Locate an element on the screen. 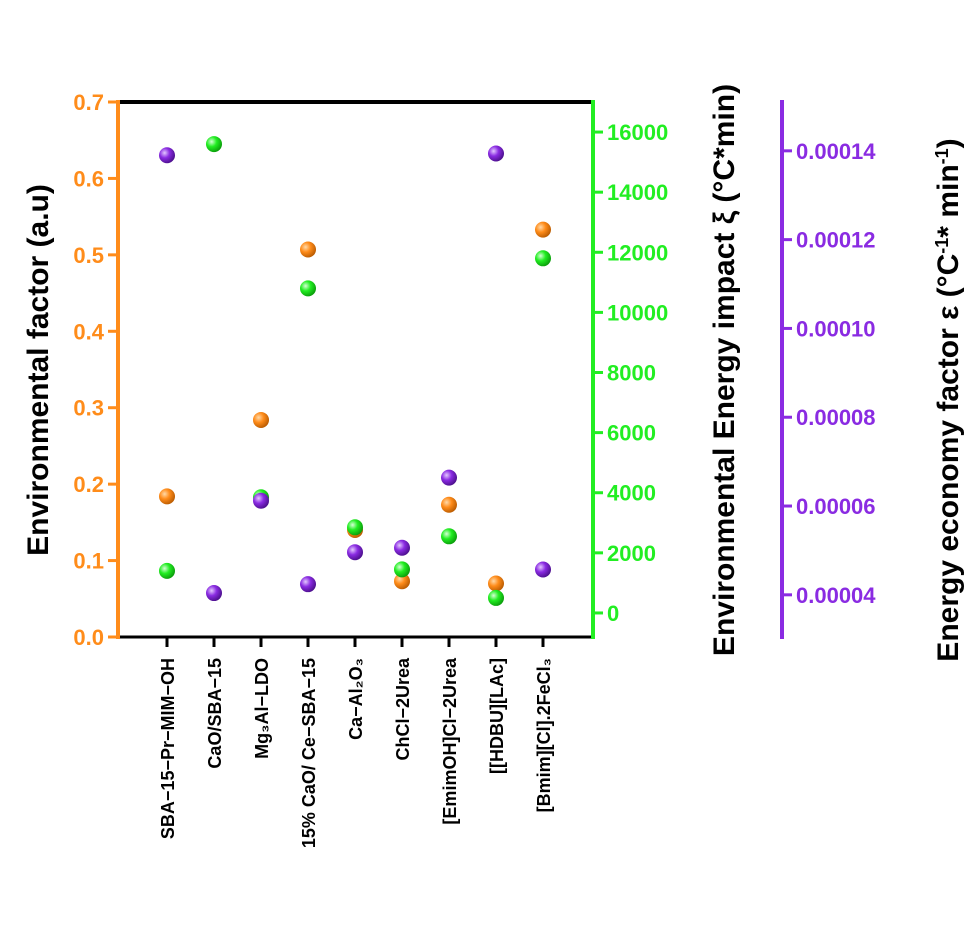 The image size is (979, 934). x-category-label: [Bmim][Cl].2FeCl₃ is located at coordinates (544, 735).